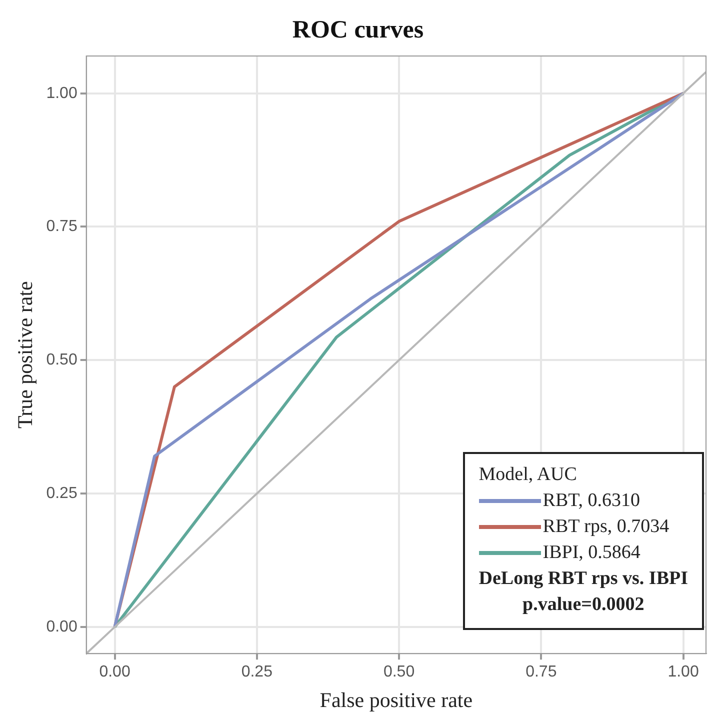 The width and height of the screenshot is (708, 718). Describe the element at coordinates (683, 672) in the screenshot. I see `x-tick-label: 1.00` at that location.